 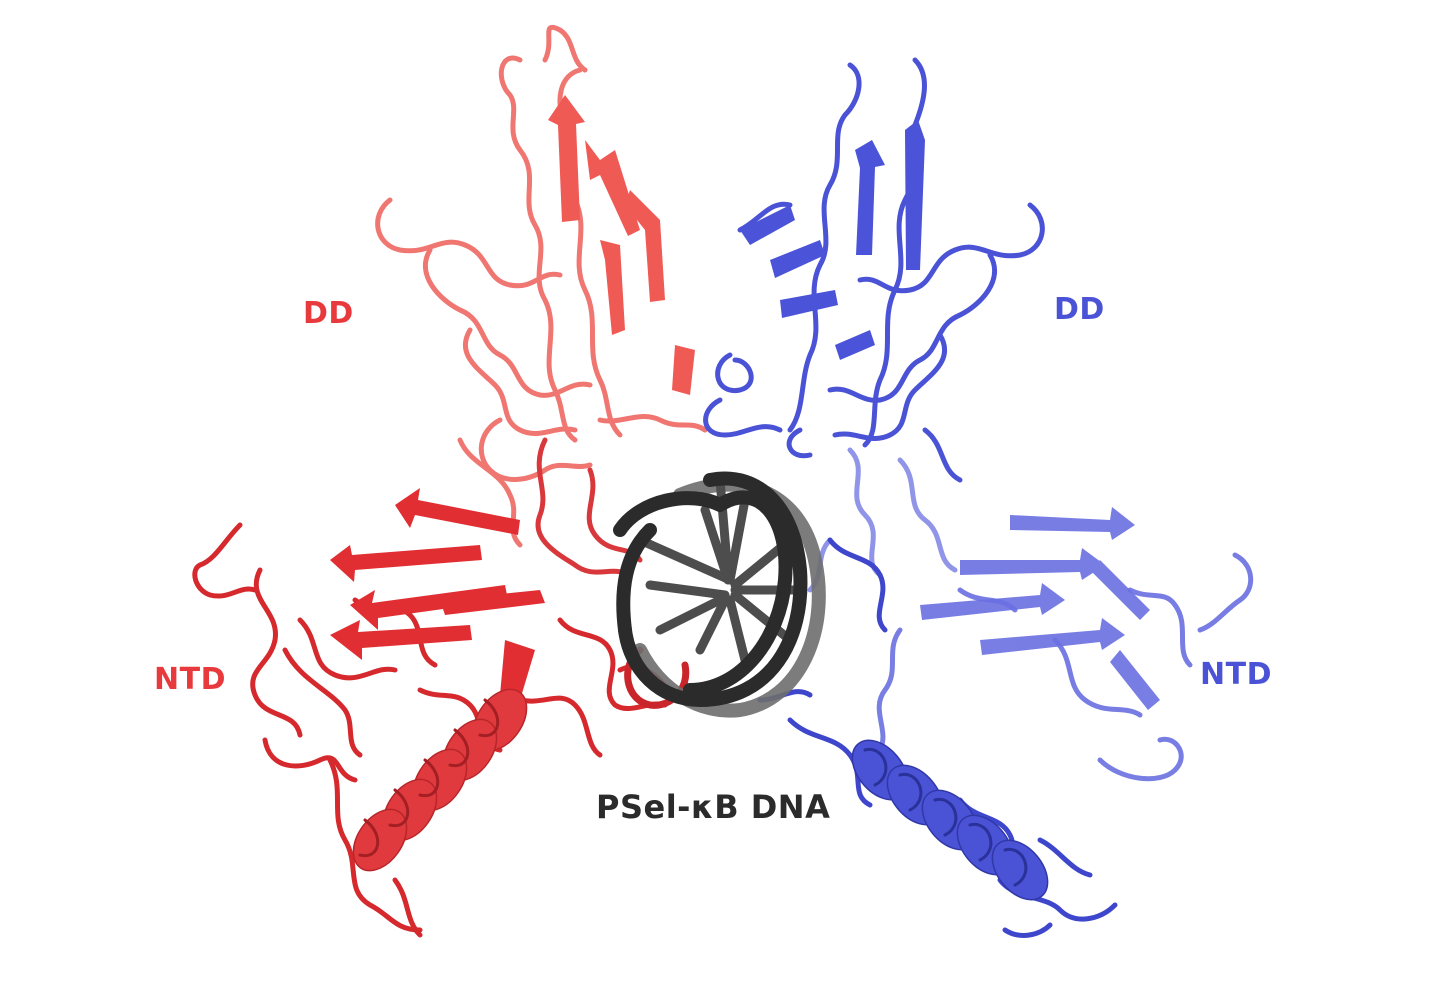 What do you see at coordinates (832, 240) in the screenshot?
I see `right-dd-strands` at bounding box center [832, 240].